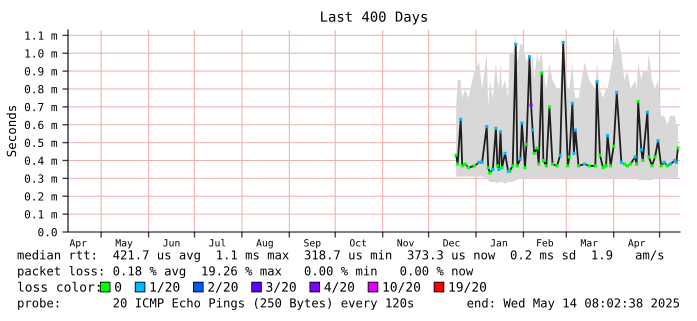 The image size is (697, 321). I want to click on x-tick-label: Jun, so click(171, 243).